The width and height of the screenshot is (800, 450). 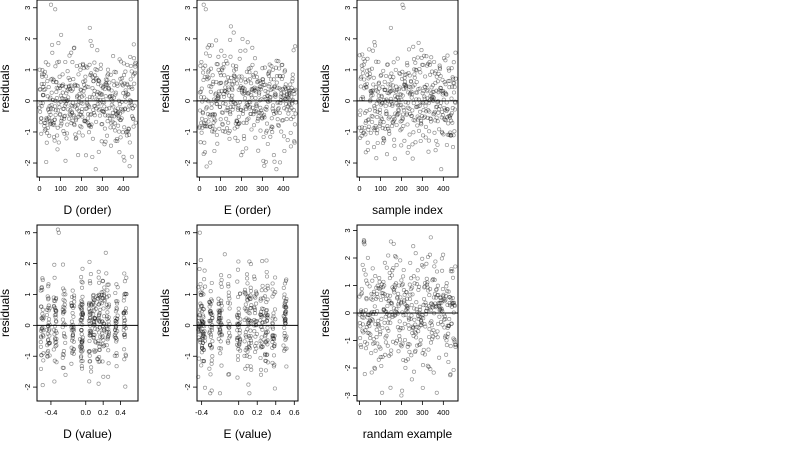 I want to click on y-tick-label: 1, so click(x=187, y=294).